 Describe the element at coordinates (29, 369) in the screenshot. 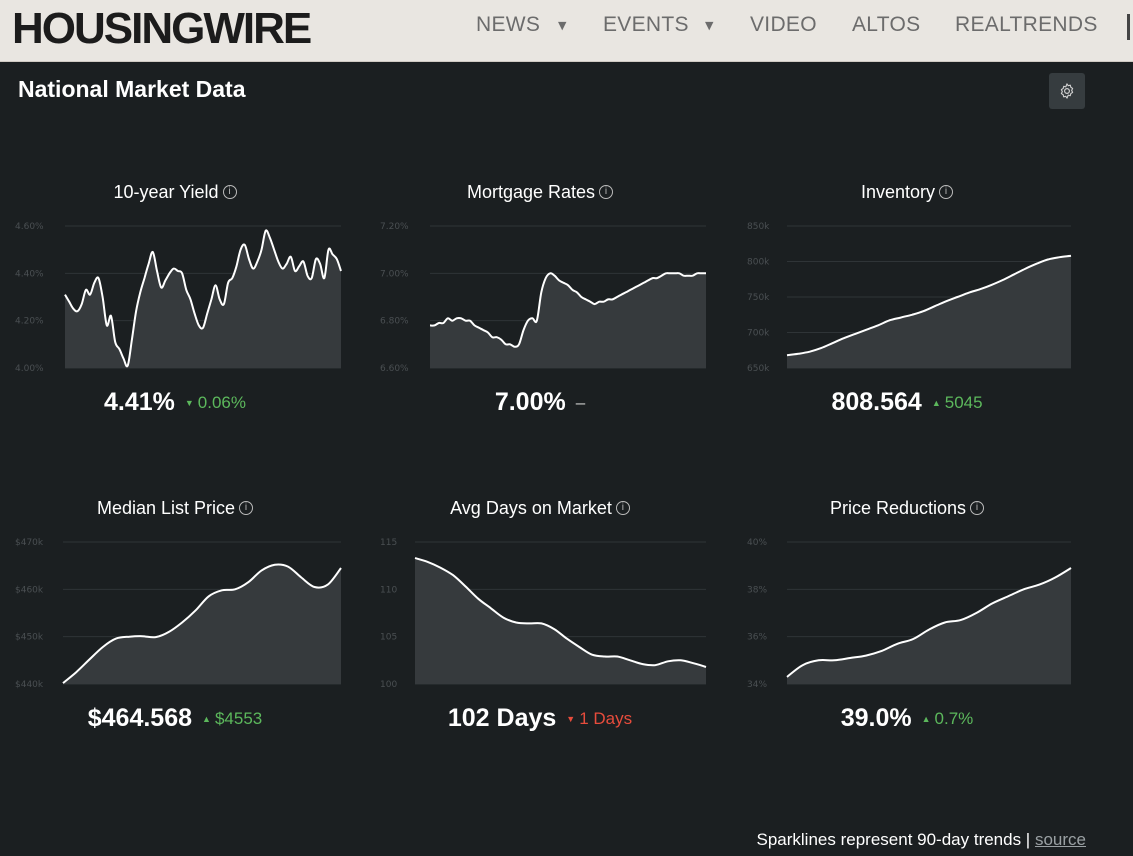

I see `y-tick-label: 4.00%` at that location.